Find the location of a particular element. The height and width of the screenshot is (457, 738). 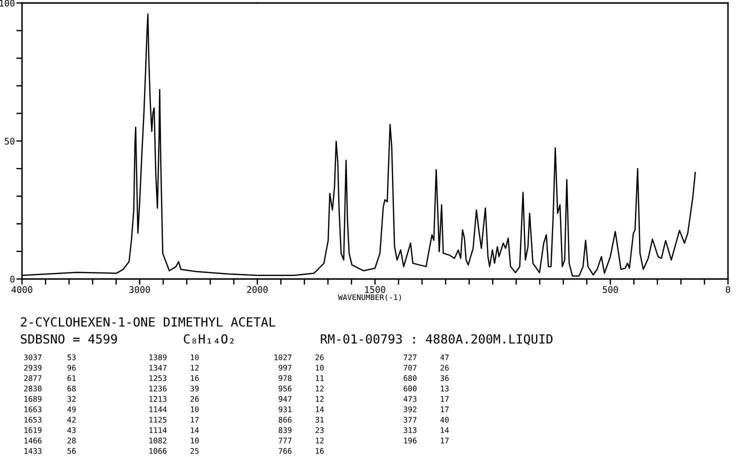

y-tick-label: 50 is located at coordinates (9, 141).